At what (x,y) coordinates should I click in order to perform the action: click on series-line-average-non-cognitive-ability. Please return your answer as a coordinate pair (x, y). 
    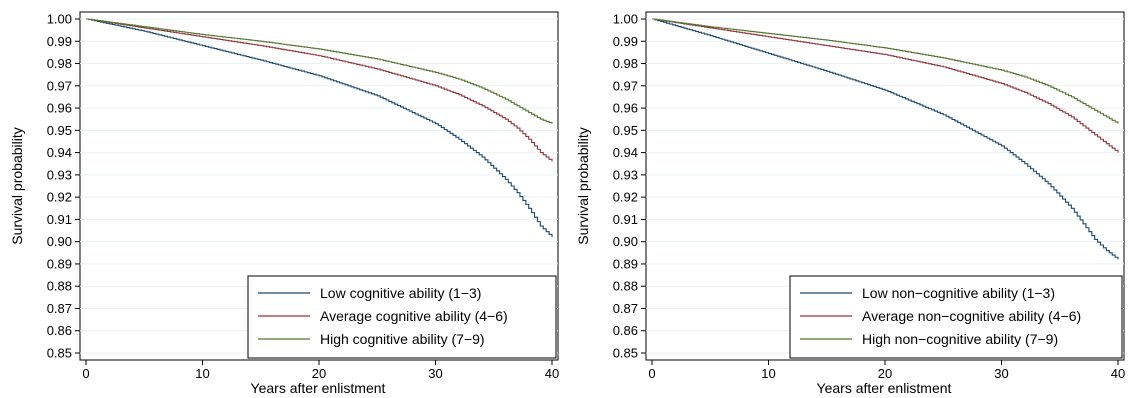
    Looking at the image, I should click on (885, 85).